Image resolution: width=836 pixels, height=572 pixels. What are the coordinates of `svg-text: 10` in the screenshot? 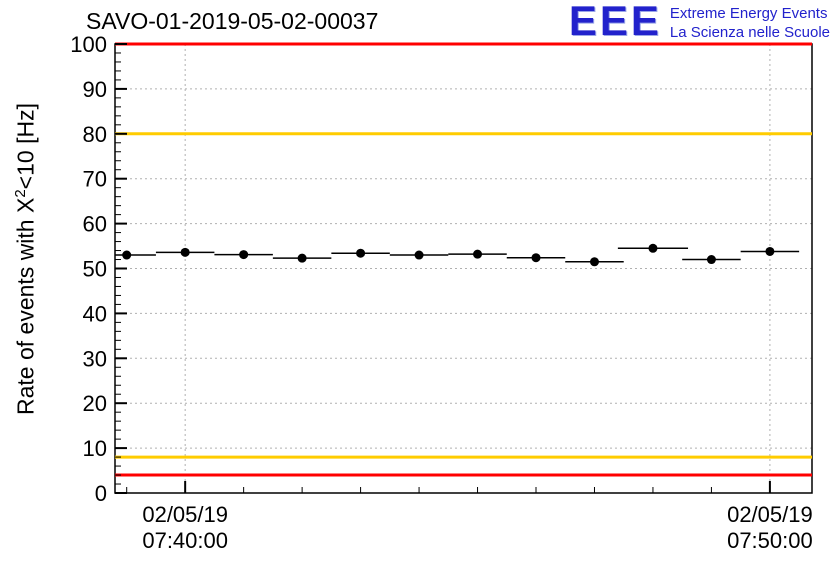 It's located at (95, 448).